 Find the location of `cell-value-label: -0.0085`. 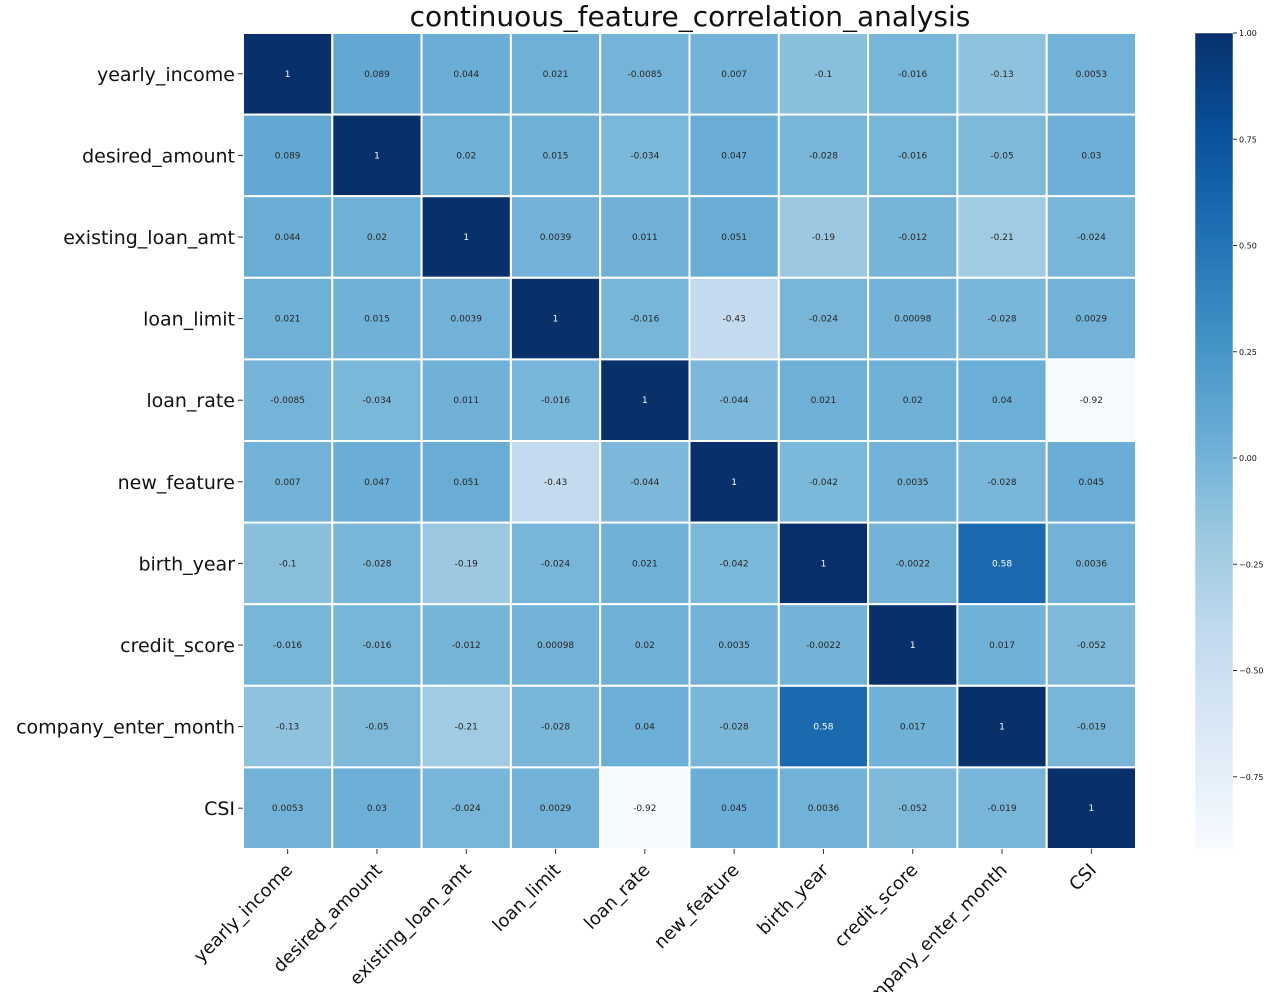

cell-value-label: -0.0085 is located at coordinates (287, 401).